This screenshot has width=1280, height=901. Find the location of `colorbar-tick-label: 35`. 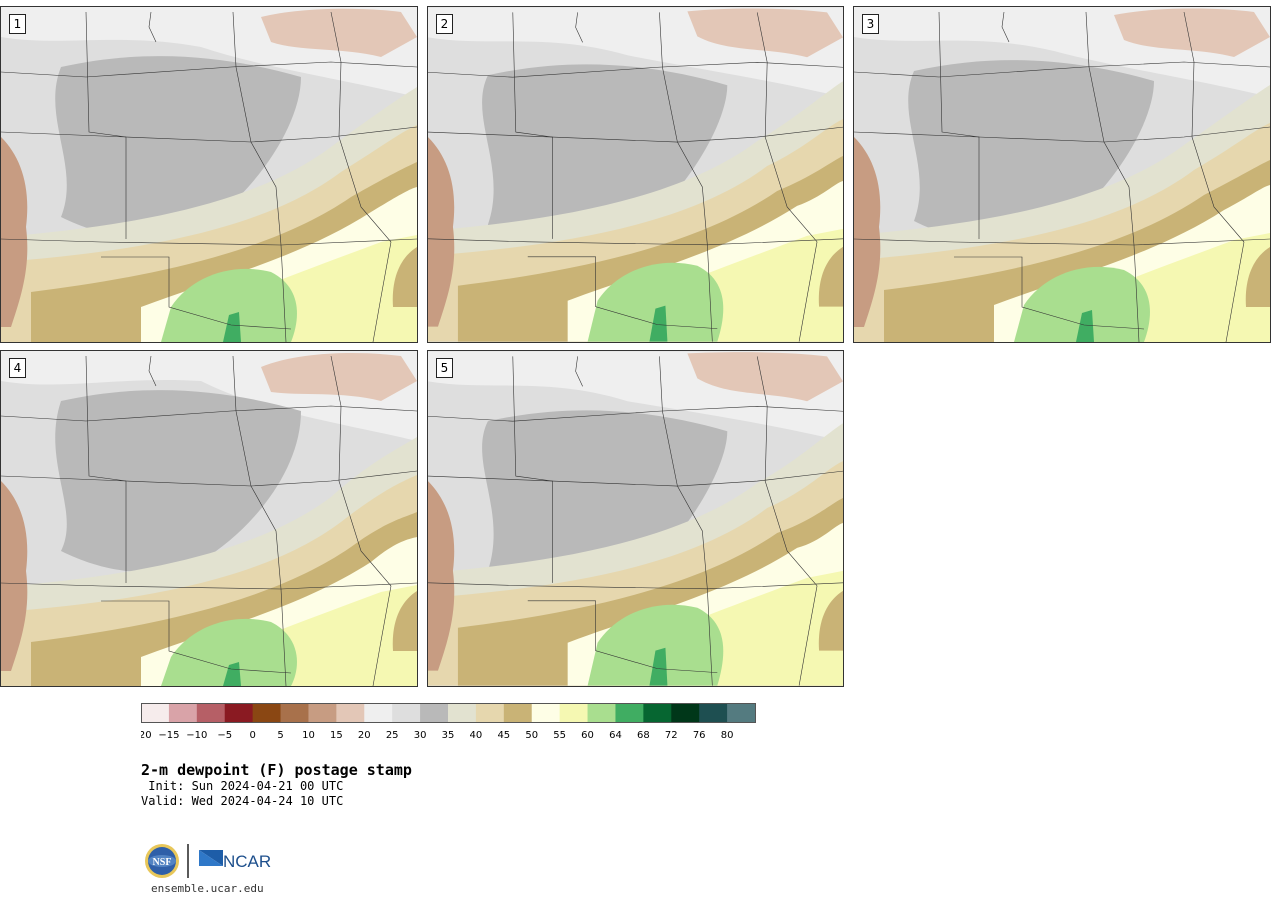

colorbar-tick-label: 35 is located at coordinates (448, 735).